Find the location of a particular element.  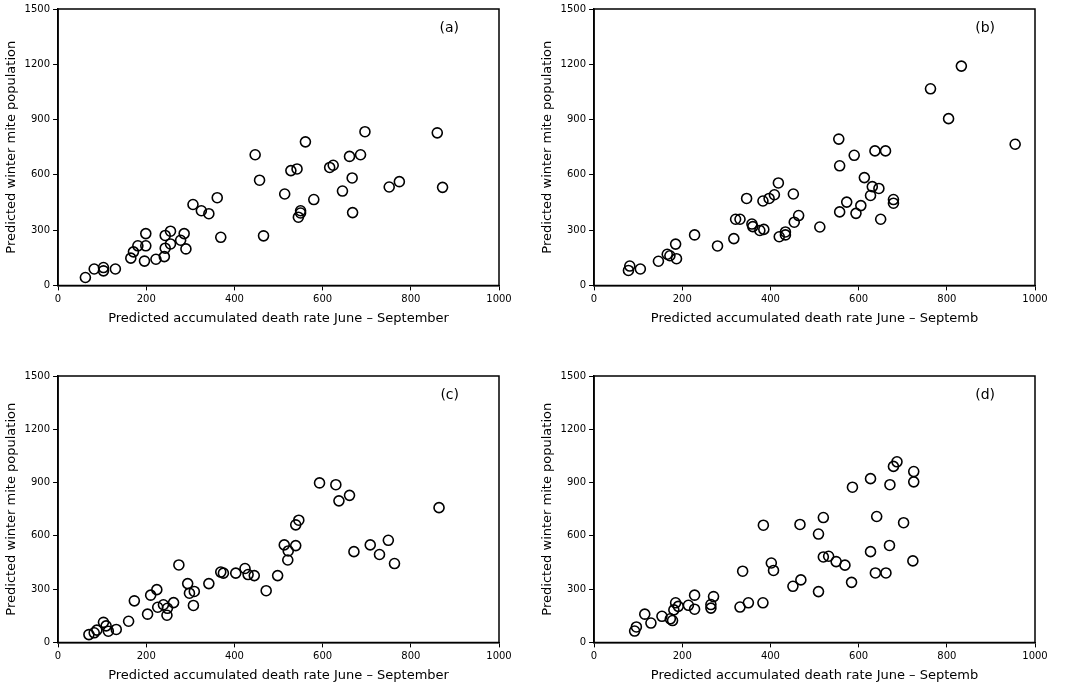

annotation: (d) is located at coordinates (985, 393).